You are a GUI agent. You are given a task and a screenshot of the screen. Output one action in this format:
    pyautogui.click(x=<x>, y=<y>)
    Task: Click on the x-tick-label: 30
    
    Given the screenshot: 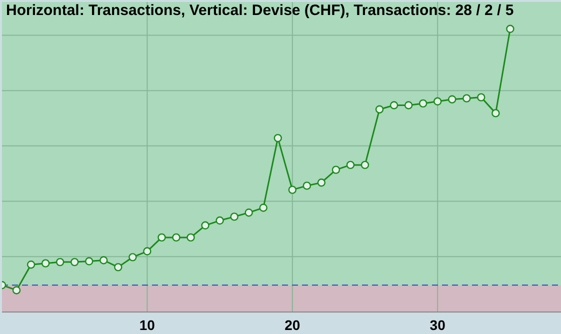 What is the action you would take?
    pyautogui.click(x=438, y=324)
    